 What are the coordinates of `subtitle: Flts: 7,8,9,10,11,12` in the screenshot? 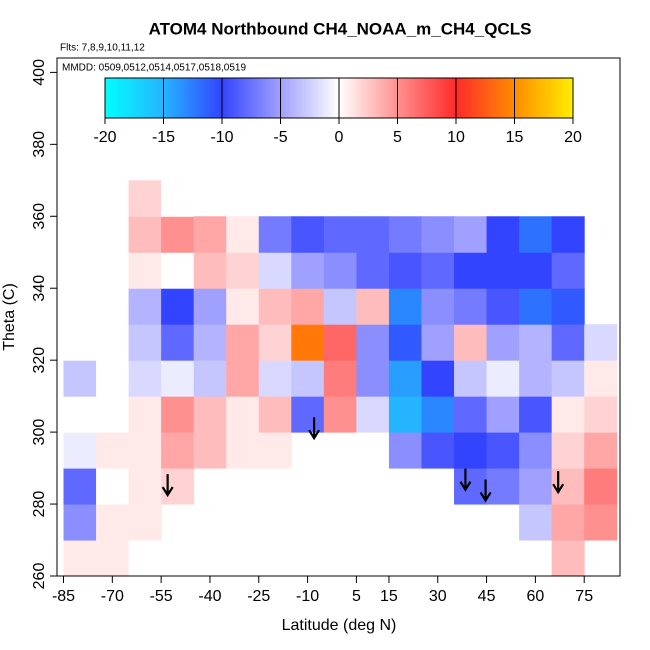 It's located at (102, 48).